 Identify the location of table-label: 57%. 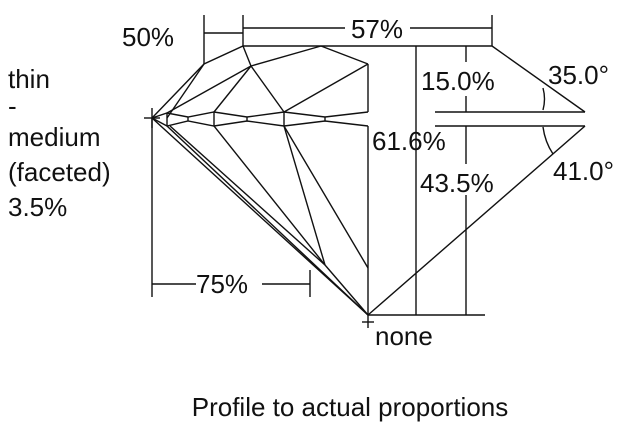
(377, 29).